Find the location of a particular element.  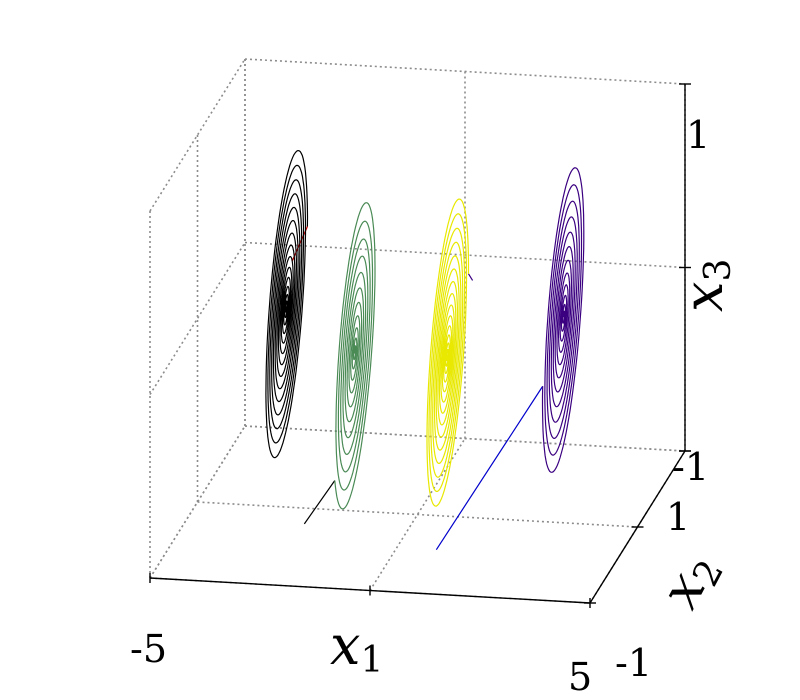

x3-tick-min: -1 is located at coordinates (690, 467).